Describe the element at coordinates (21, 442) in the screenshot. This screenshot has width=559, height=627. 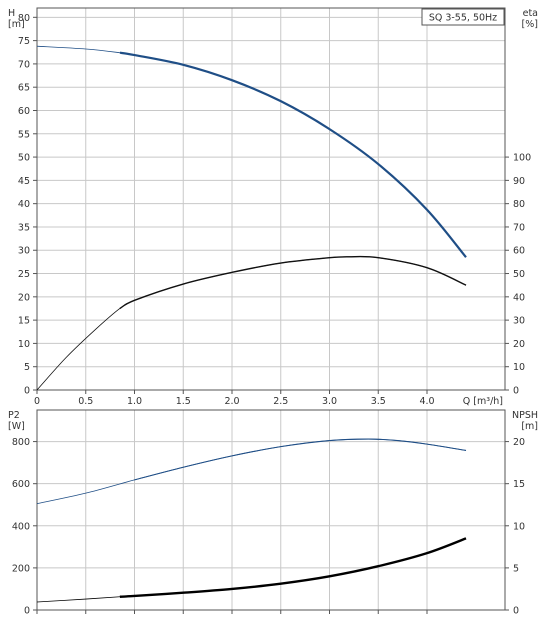
I see `left-tick-label: 800` at that location.